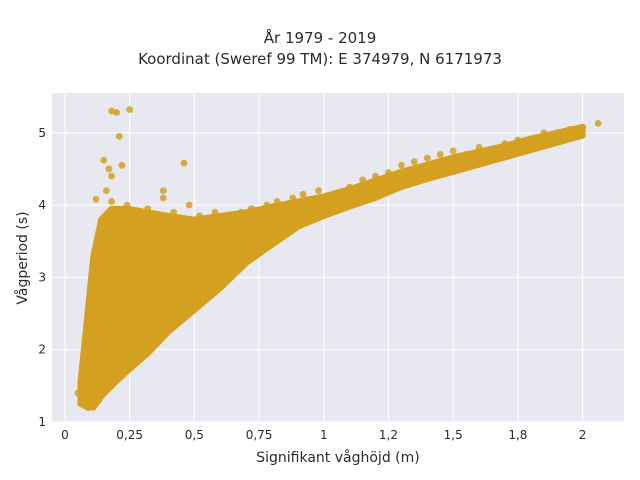  What do you see at coordinates (42, 133) in the screenshot?
I see `y-tick-label: 5` at bounding box center [42, 133].